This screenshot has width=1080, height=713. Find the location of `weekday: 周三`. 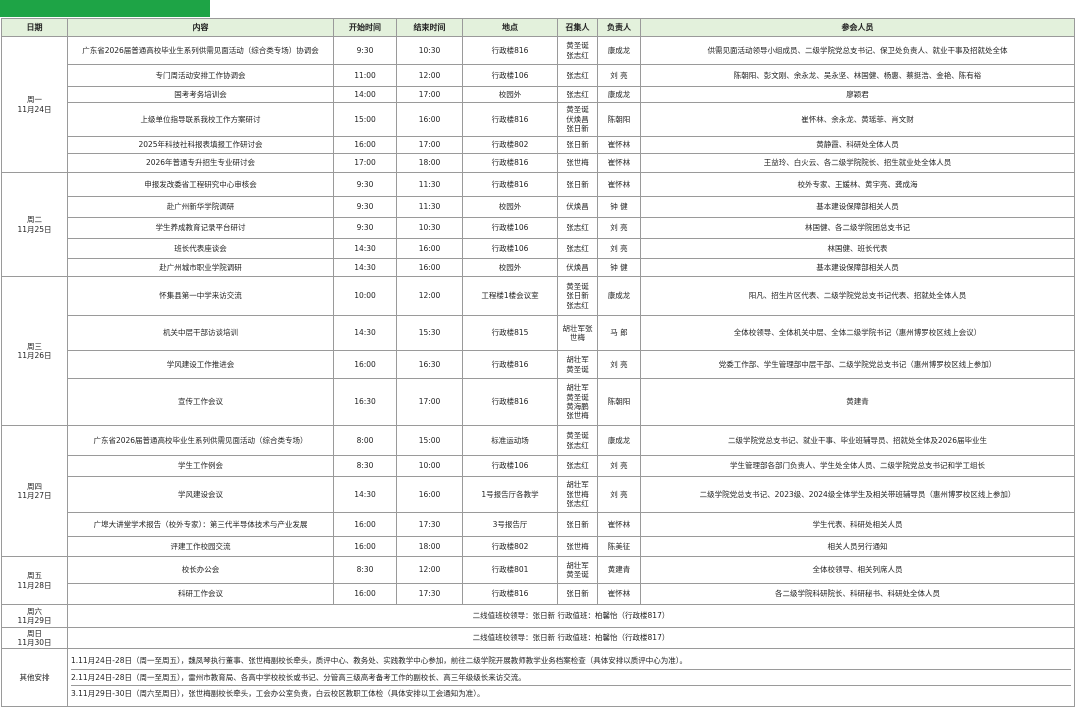

weekday: 周三 is located at coordinates (34, 346).